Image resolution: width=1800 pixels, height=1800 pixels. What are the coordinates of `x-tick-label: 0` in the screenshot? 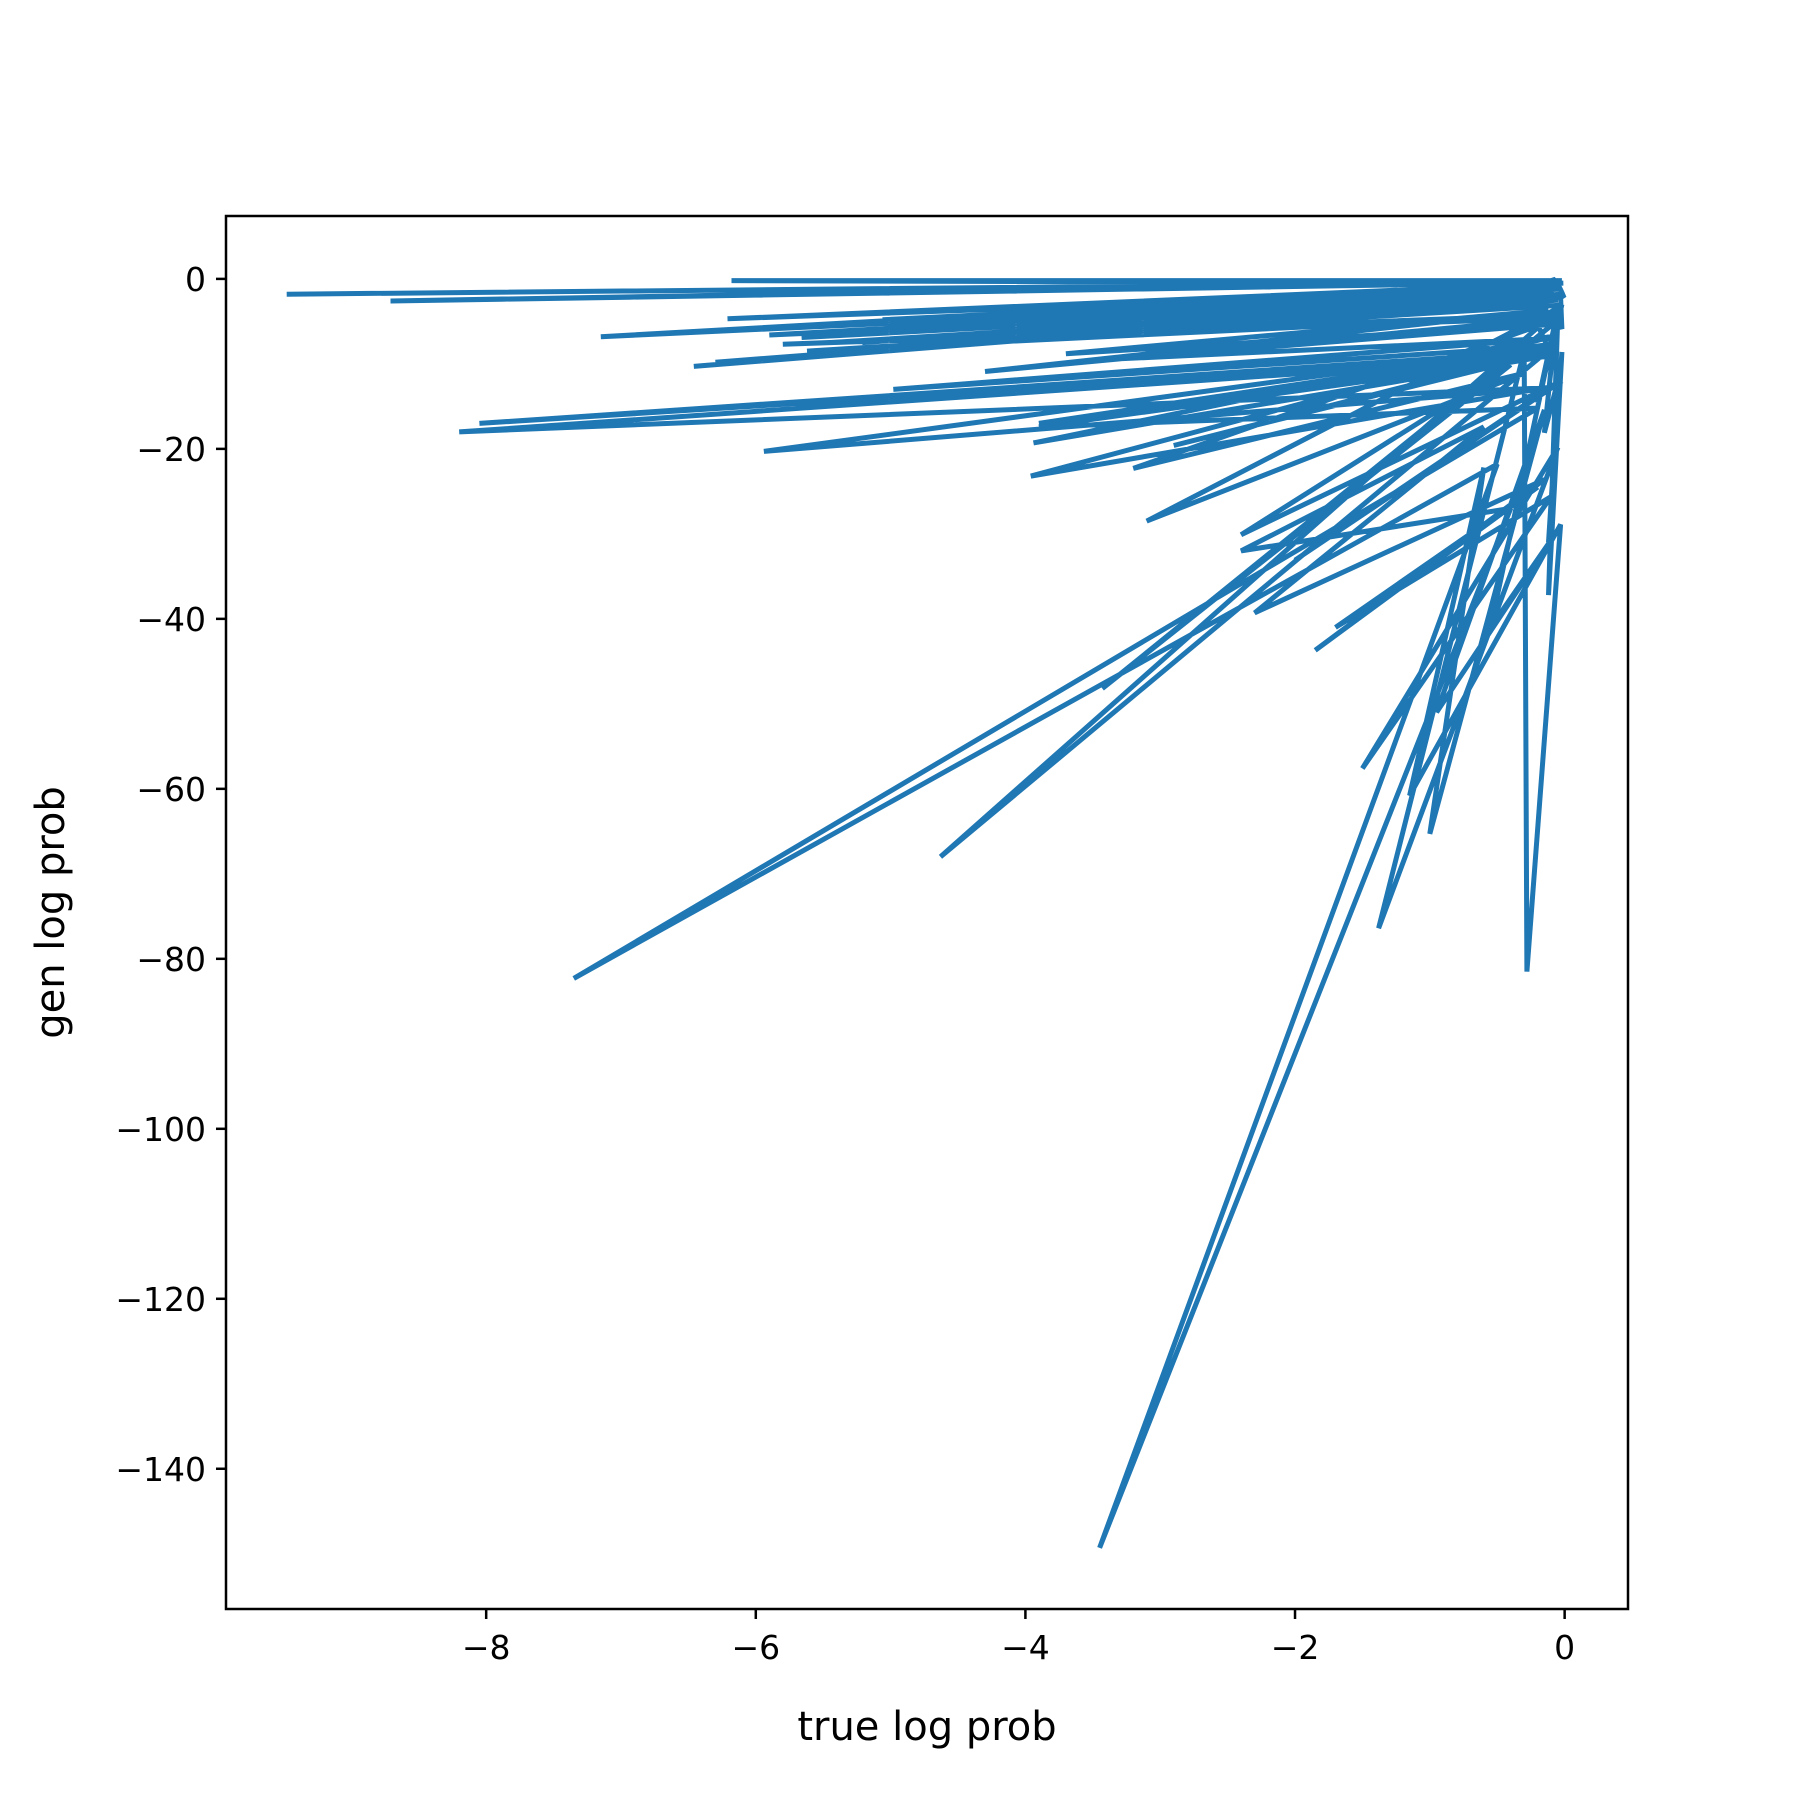 It's located at (1564, 1647).